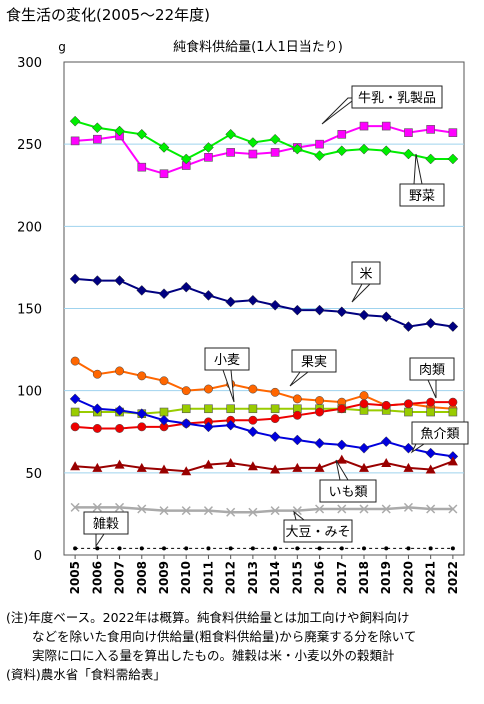 This screenshot has height=704, width=484. Describe the element at coordinates (365, 274) in the screenshot. I see `series-label-text: 米` at that location.